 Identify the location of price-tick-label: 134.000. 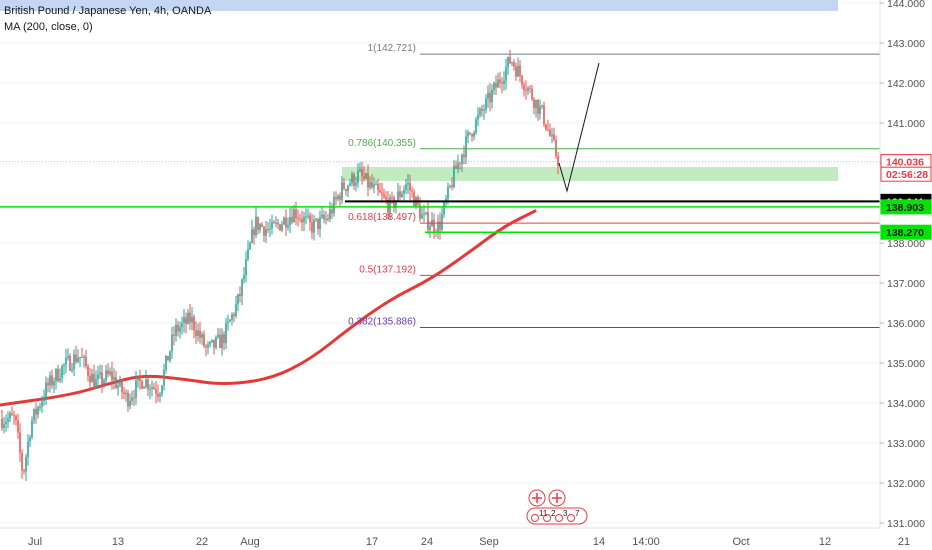
(906, 404).